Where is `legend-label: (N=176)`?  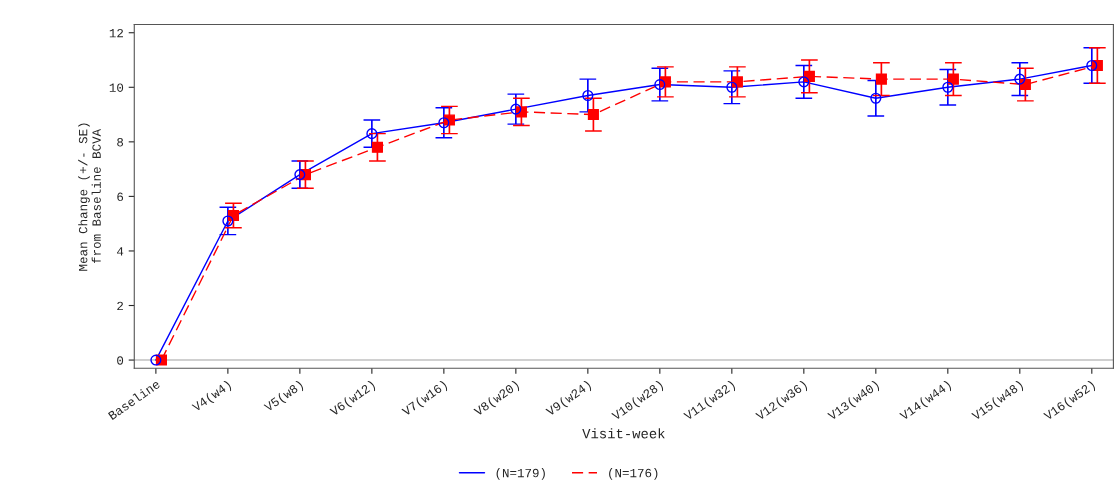 legend-label: (N=176) is located at coordinates (633, 474).